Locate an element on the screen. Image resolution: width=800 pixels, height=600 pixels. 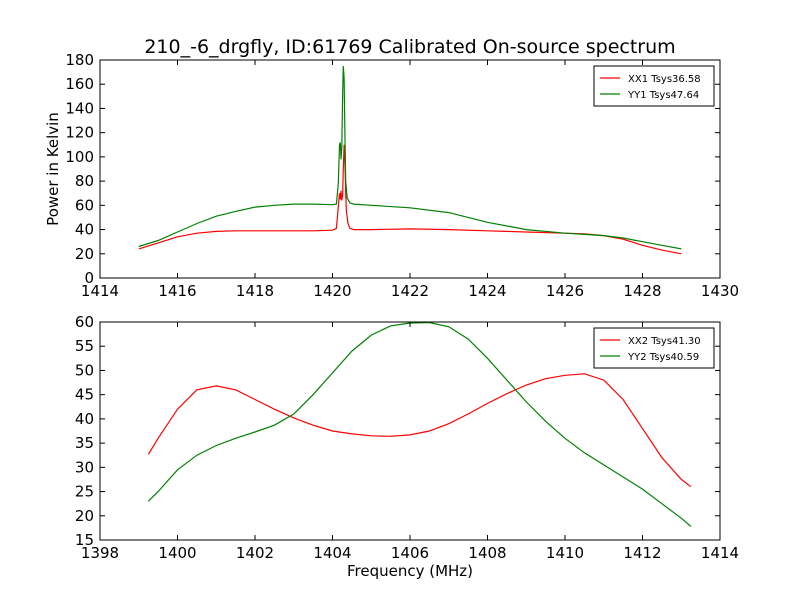
legend-label: XX1 Tsys36.58 is located at coordinates (664, 79).